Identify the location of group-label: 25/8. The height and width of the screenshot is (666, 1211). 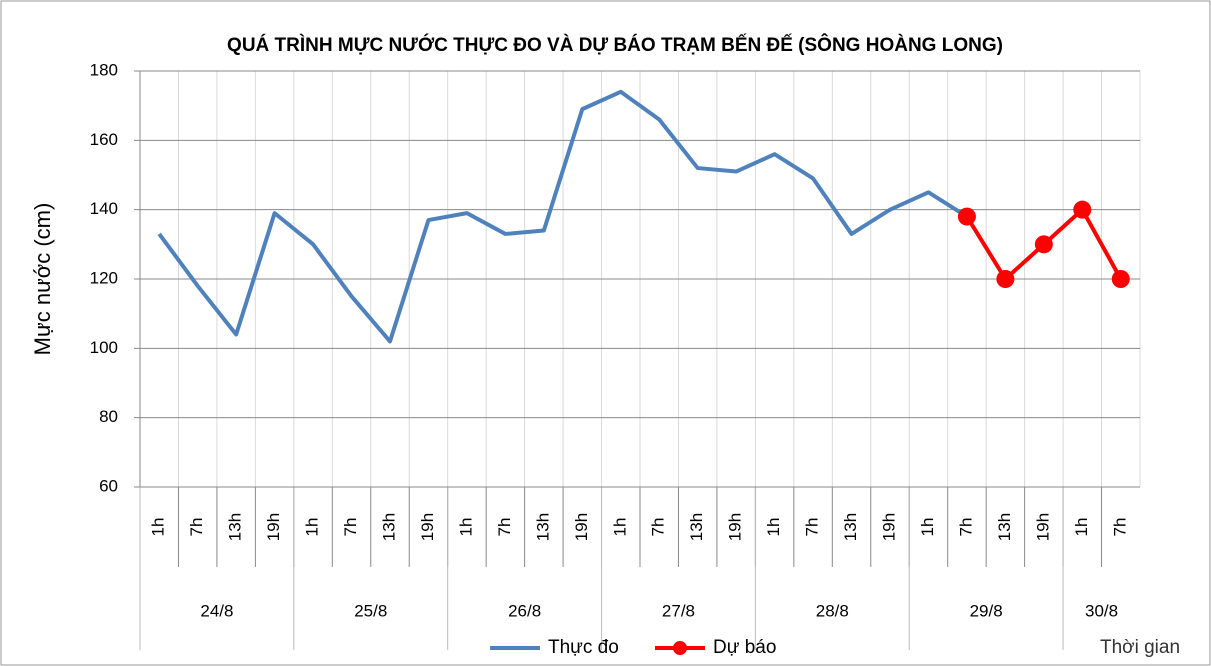
(370, 610).